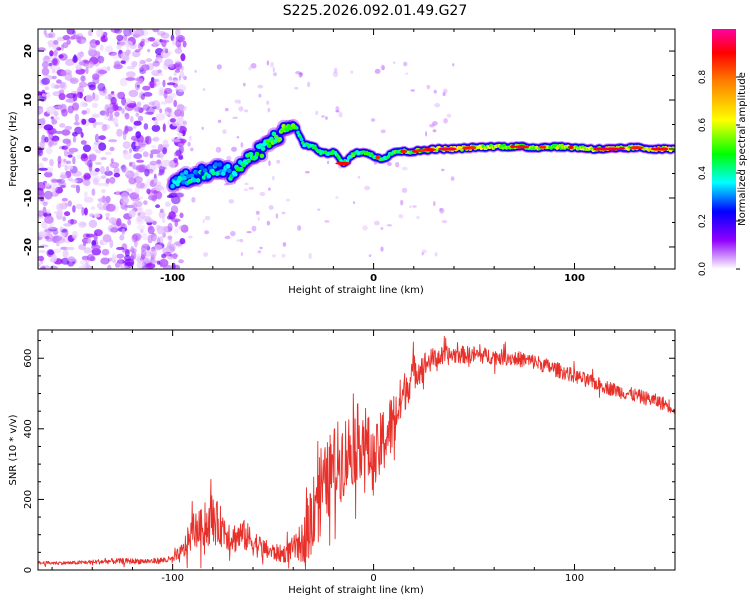  What do you see at coordinates (28, 198) in the screenshot?
I see `y-tick-label: -10` at bounding box center [28, 198].